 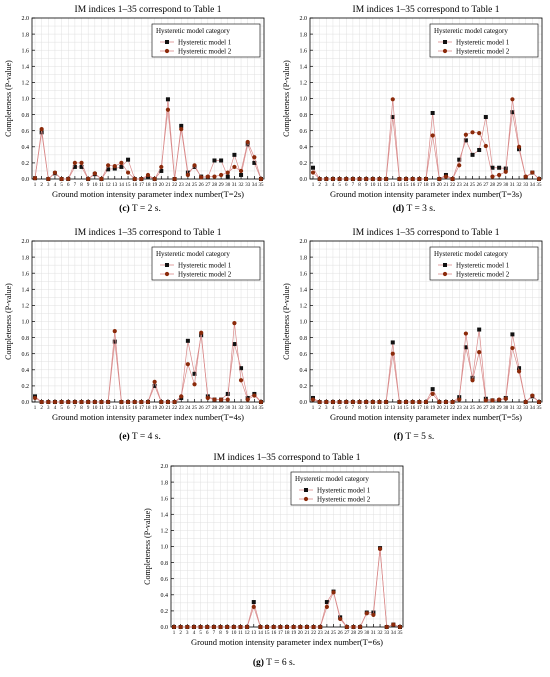 I want to click on x-tick-label: 4, so click(x=55, y=185).